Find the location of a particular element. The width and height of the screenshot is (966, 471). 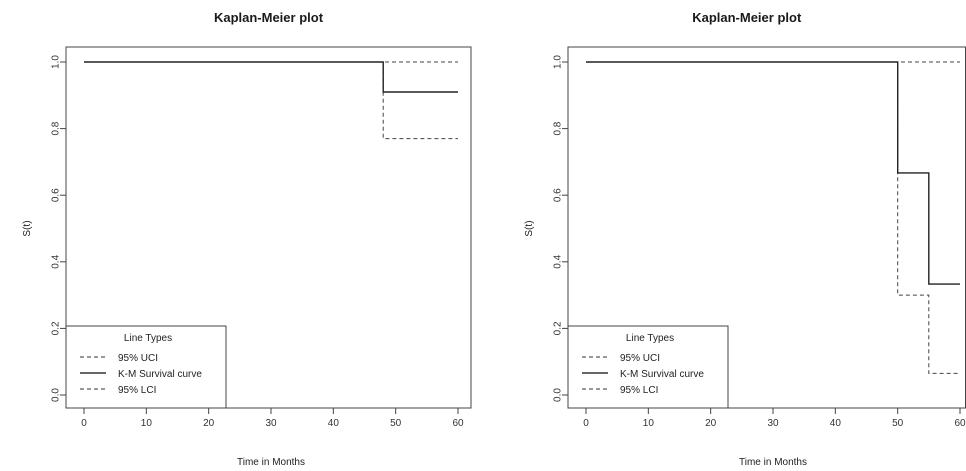

km-survival-curve is located at coordinates (271, 77).